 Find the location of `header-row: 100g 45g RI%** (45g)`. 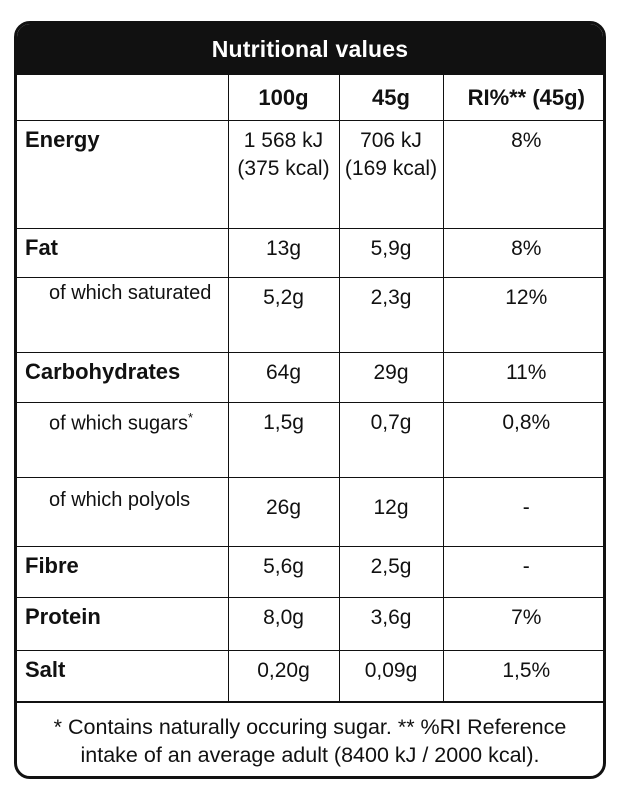

header-row: 100g 45g RI%** (45g) is located at coordinates (310, 98).